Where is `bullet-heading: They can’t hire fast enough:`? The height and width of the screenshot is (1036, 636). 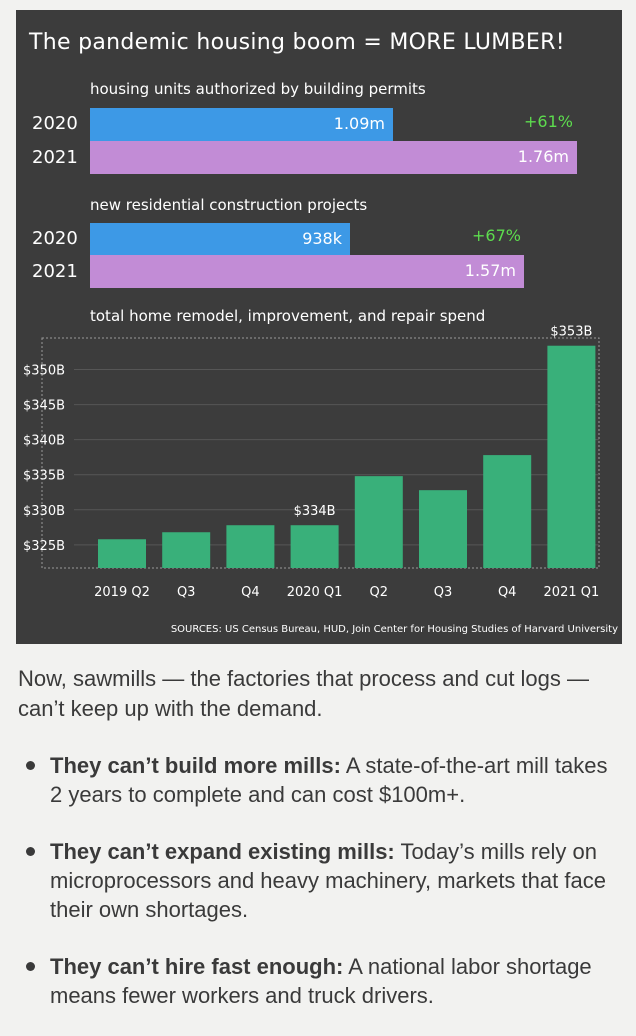
bullet-heading: They can’t hire fast enough: is located at coordinates (197, 966).